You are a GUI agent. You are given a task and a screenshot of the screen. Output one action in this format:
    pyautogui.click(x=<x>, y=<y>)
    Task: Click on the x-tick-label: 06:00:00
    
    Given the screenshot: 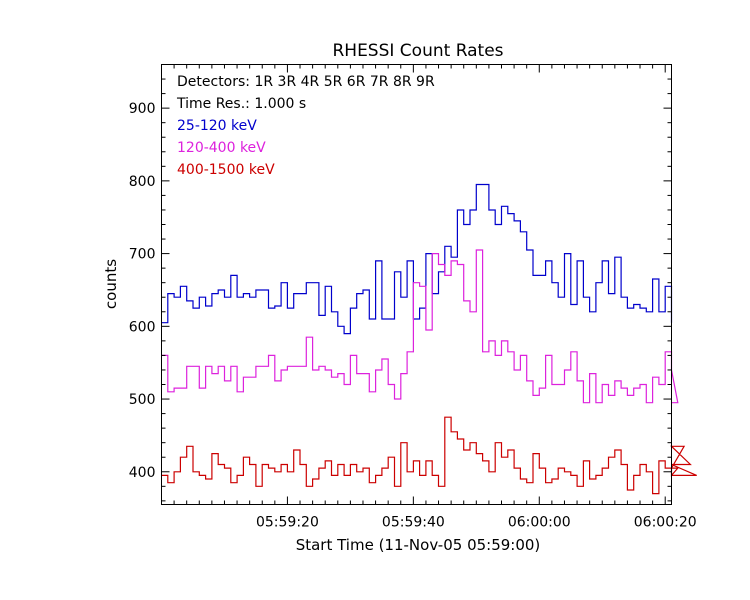 What is the action you would take?
    pyautogui.click(x=539, y=523)
    